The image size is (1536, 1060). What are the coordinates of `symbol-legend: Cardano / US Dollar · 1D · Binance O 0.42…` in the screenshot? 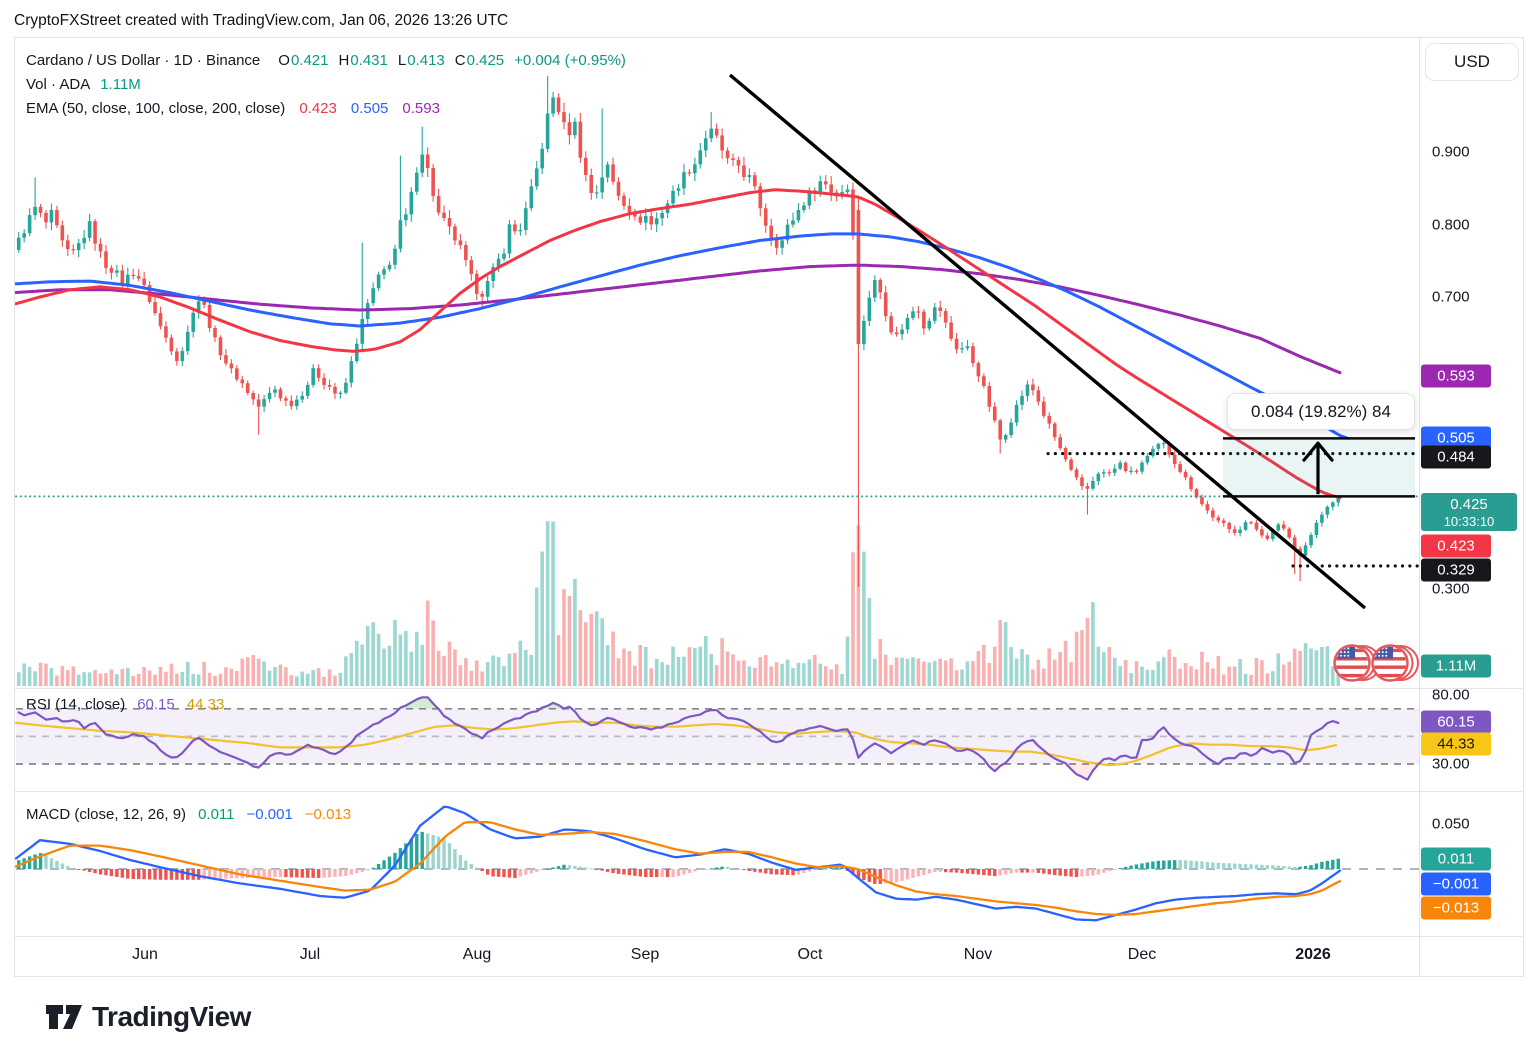 It's located at (326, 60).